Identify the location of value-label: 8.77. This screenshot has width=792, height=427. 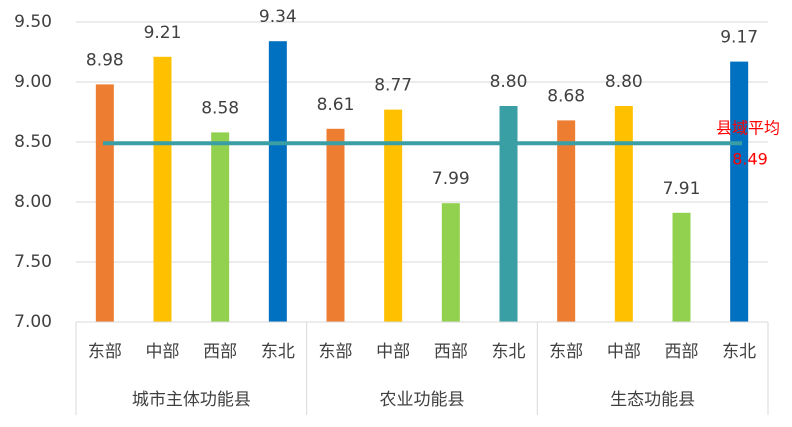
(393, 86).